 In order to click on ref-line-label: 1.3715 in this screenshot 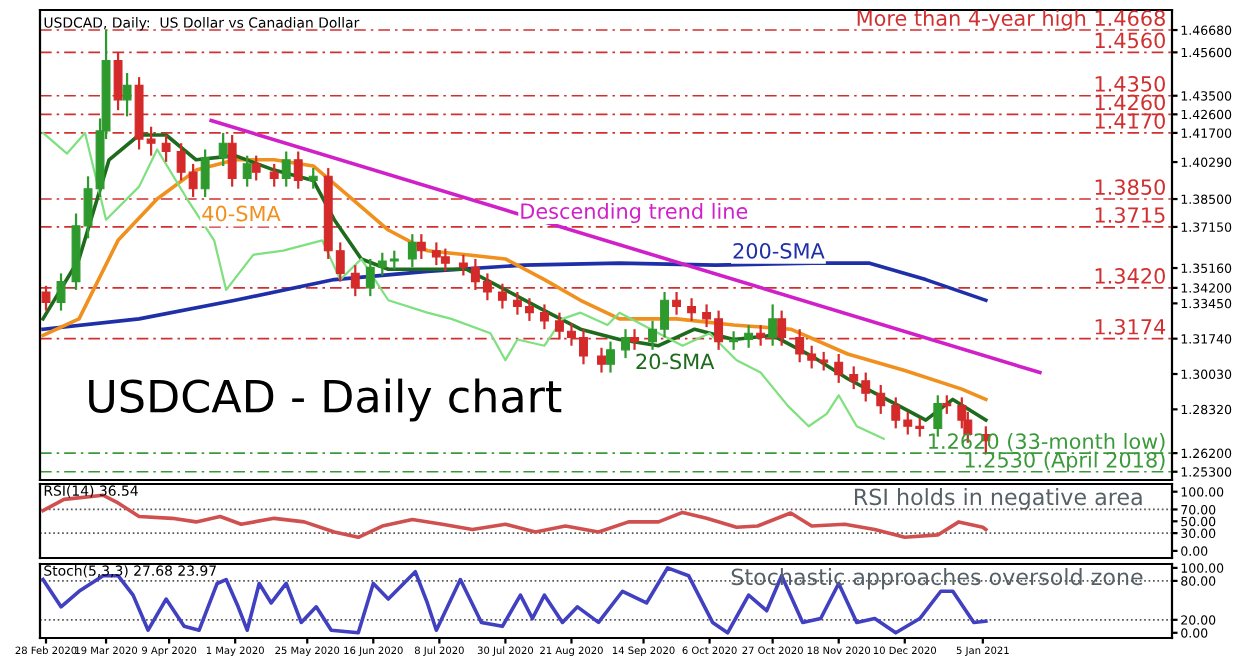, I will do `click(1130, 215)`.